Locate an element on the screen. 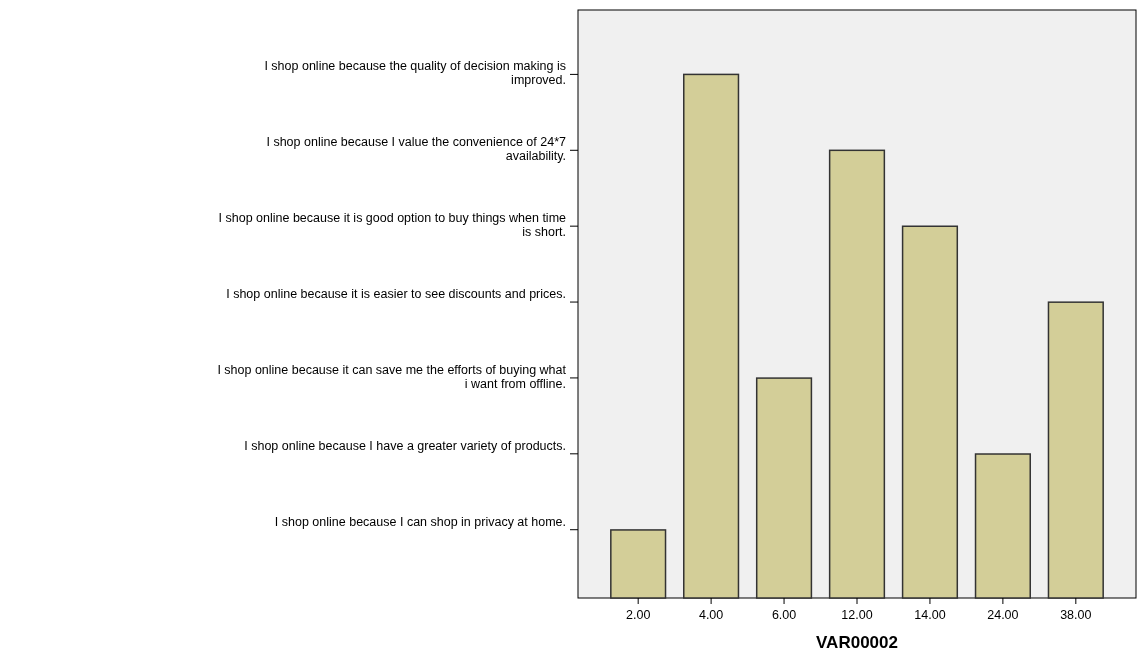 This screenshot has width=1146, height=658. text: I shop online because it can save me the efforts of buying what i want from offline. is located at coordinates (392, 376).